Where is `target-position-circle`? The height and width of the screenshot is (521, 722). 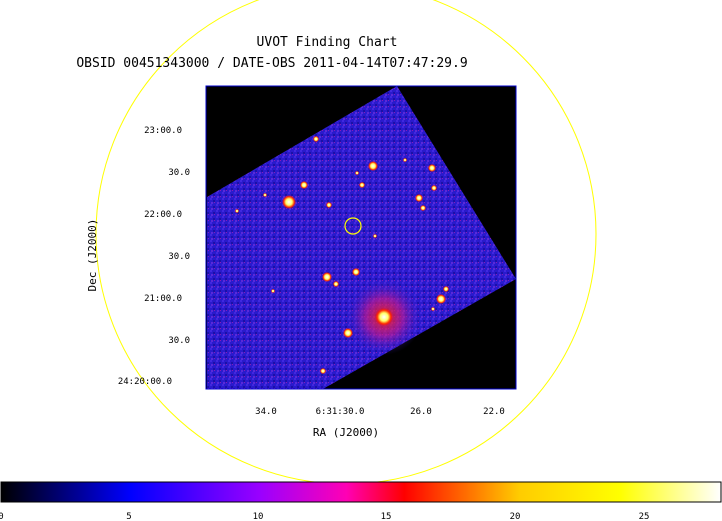 target-position-circle is located at coordinates (353, 226).